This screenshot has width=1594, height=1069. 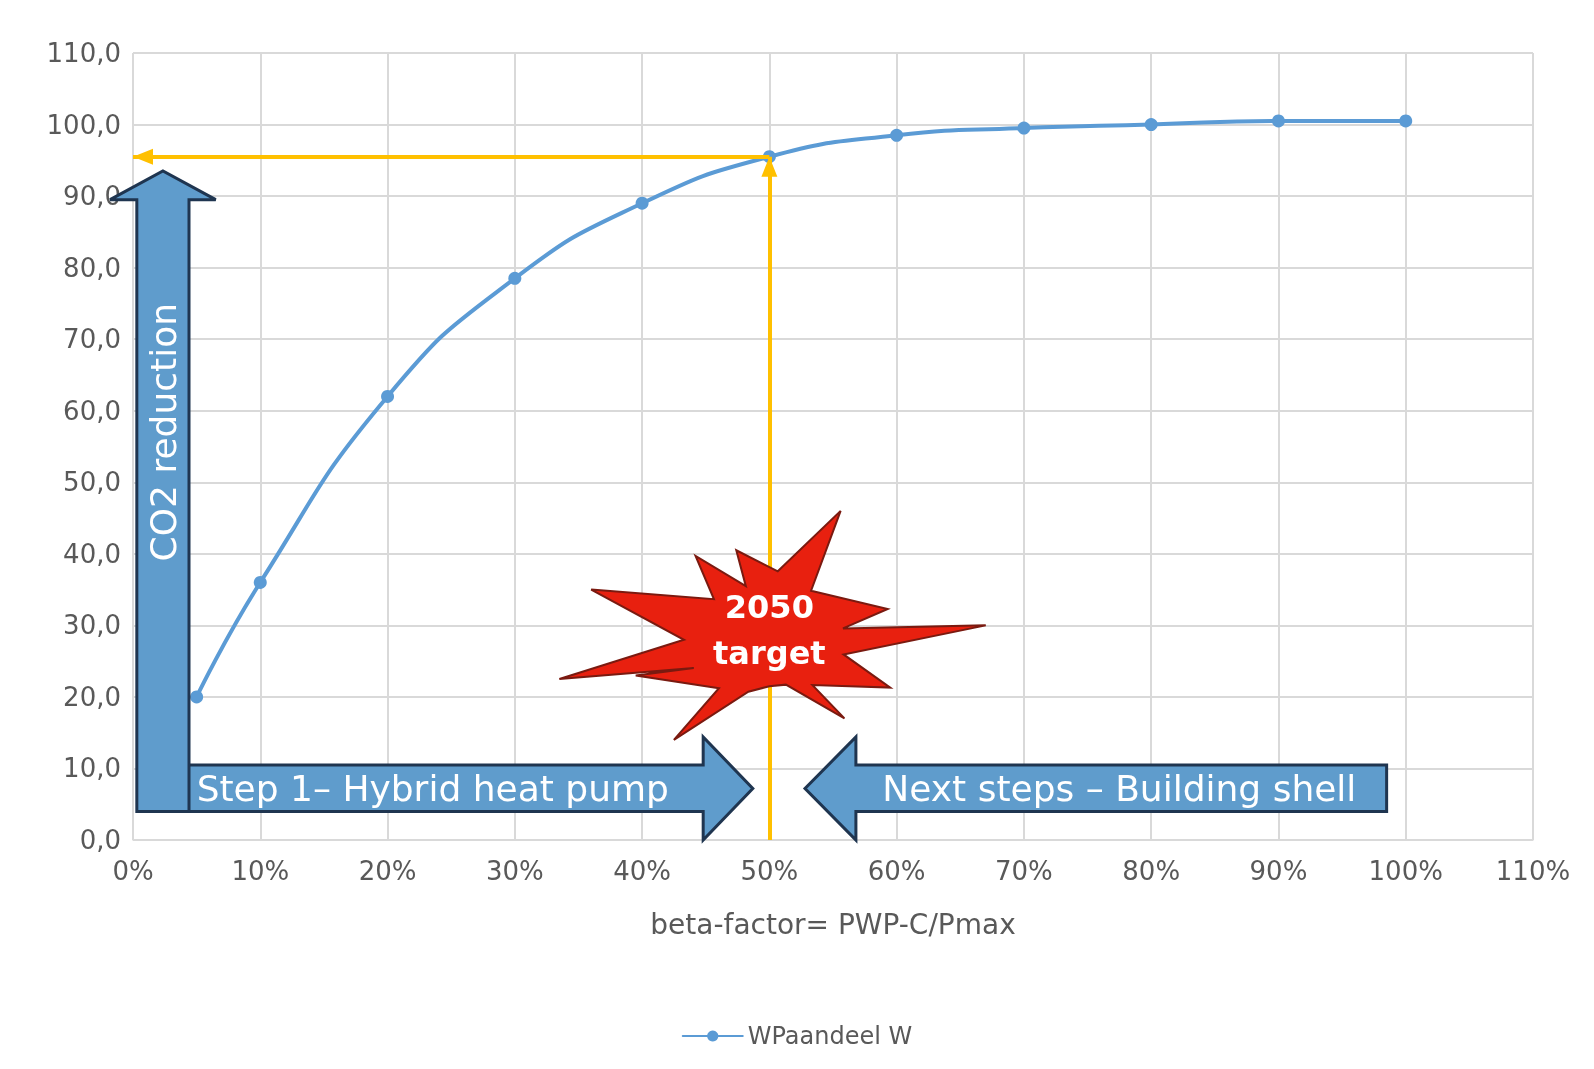 What do you see at coordinates (833, 924) in the screenshot?
I see `x-axis-title: beta-factor= PWP-C/Pmax` at bounding box center [833, 924].